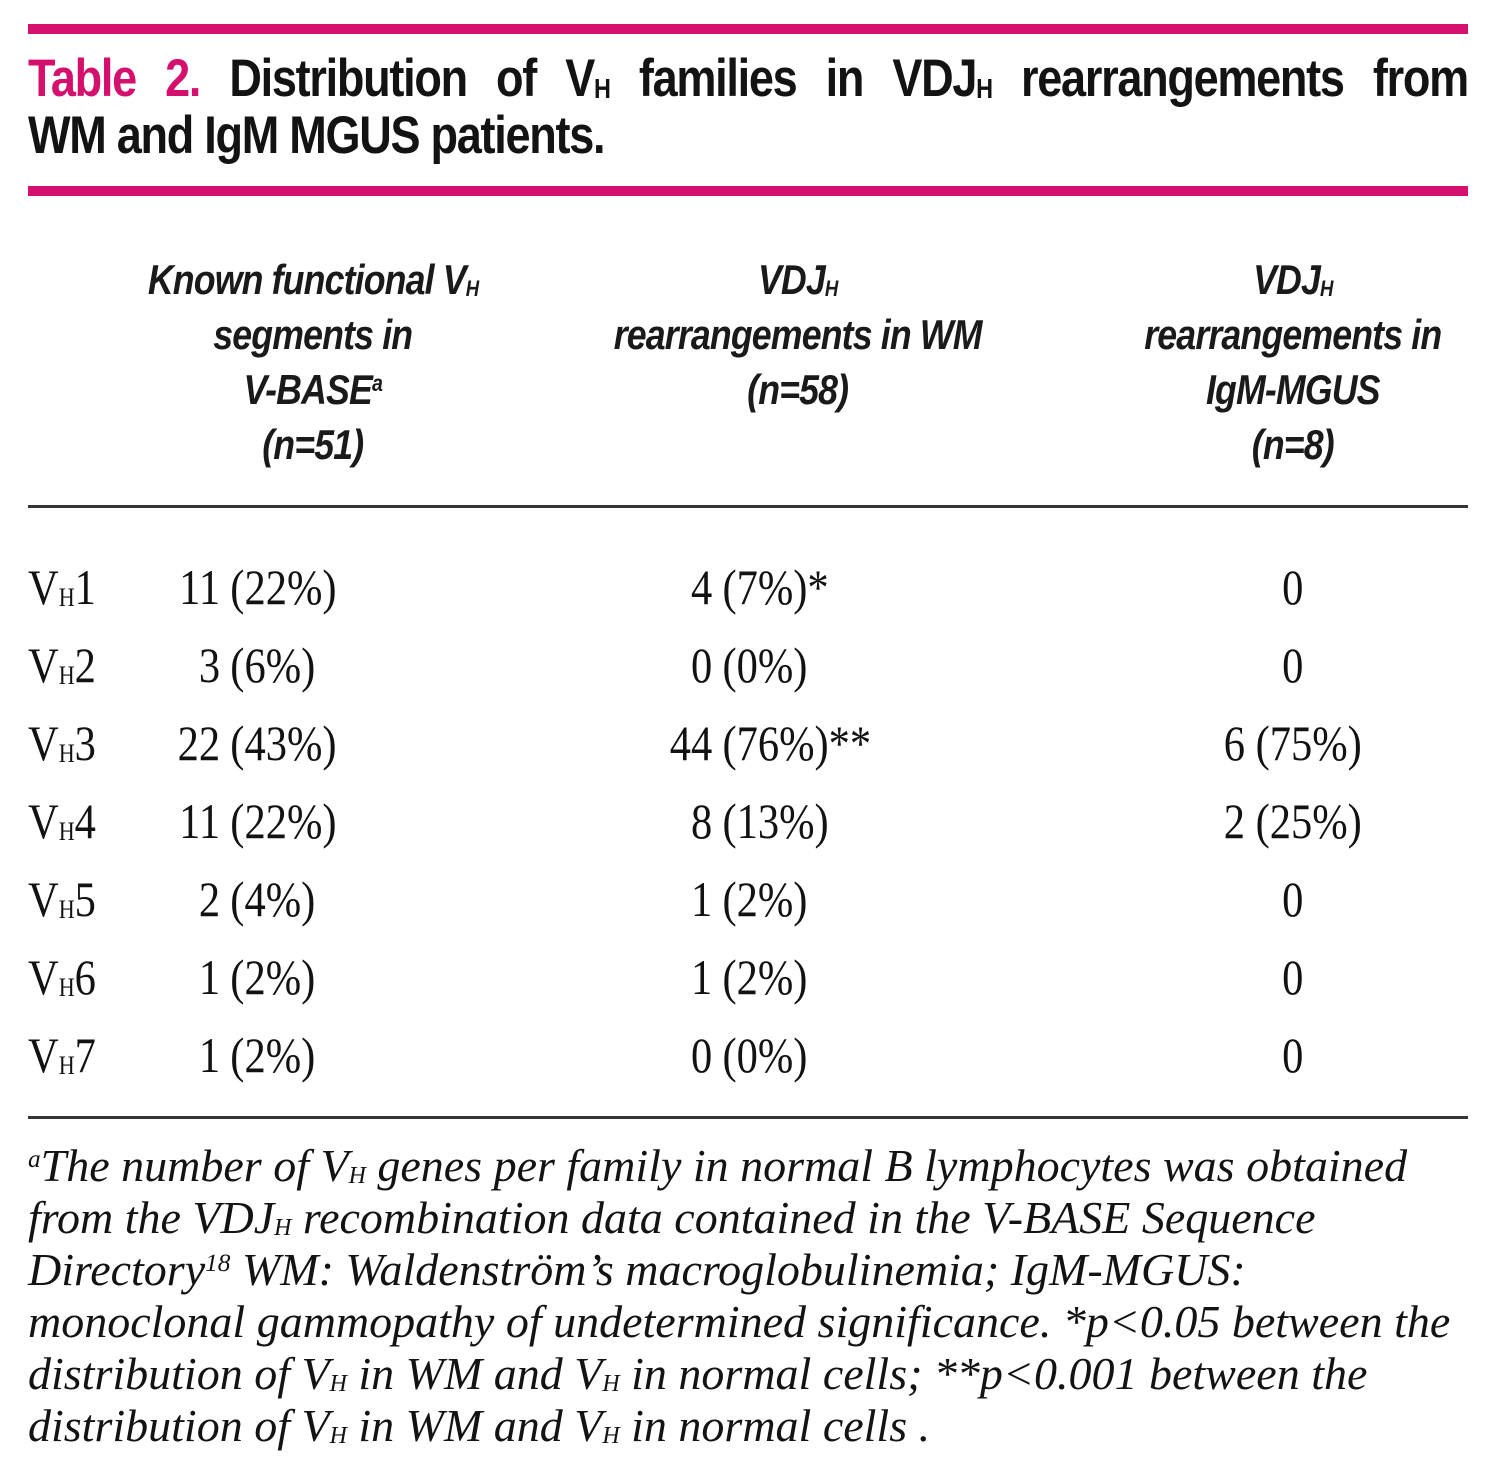 The height and width of the screenshot is (1460, 1512). I want to click on wm-percent: (7%)*, so click(775, 587).